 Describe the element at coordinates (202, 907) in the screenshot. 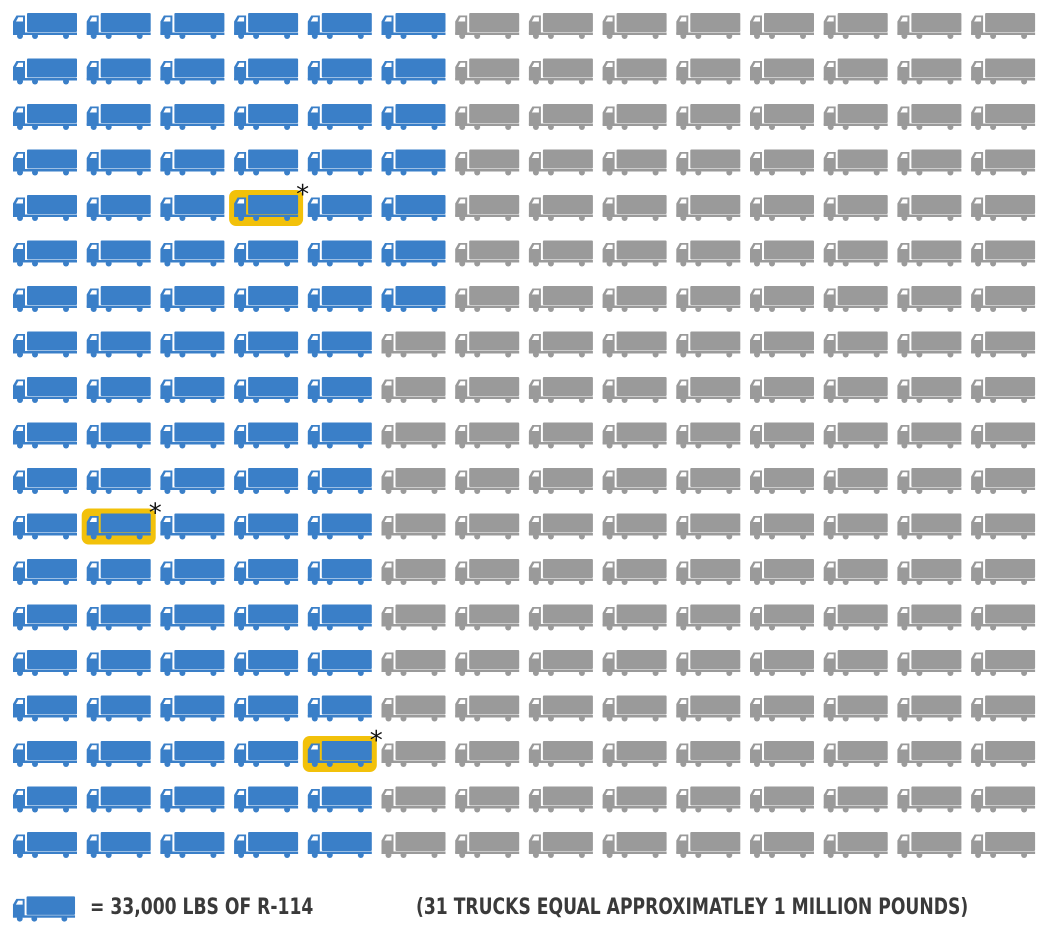

I see `legend-unit-label: = 33,000 LBS OF R-114` at that location.